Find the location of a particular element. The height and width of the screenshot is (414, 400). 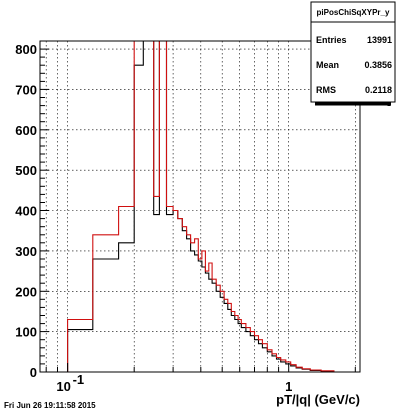

y-tick-label: 800 is located at coordinates (26, 49).